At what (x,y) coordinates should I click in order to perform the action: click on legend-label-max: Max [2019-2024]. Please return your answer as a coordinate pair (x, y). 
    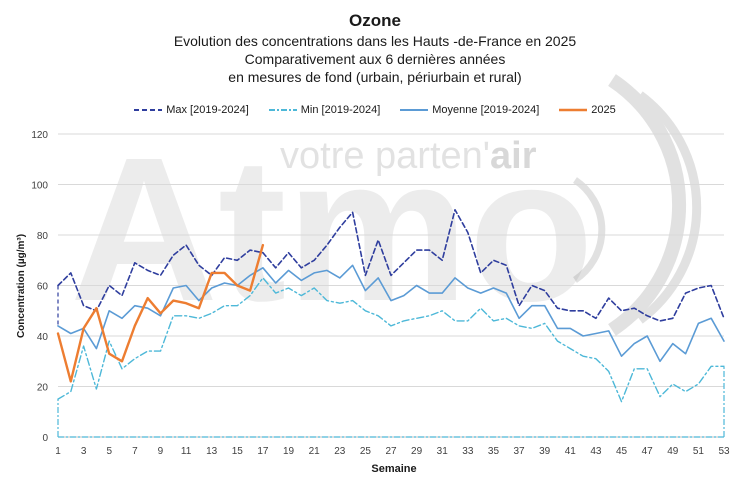
    Looking at the image, I should click on (207, 110).